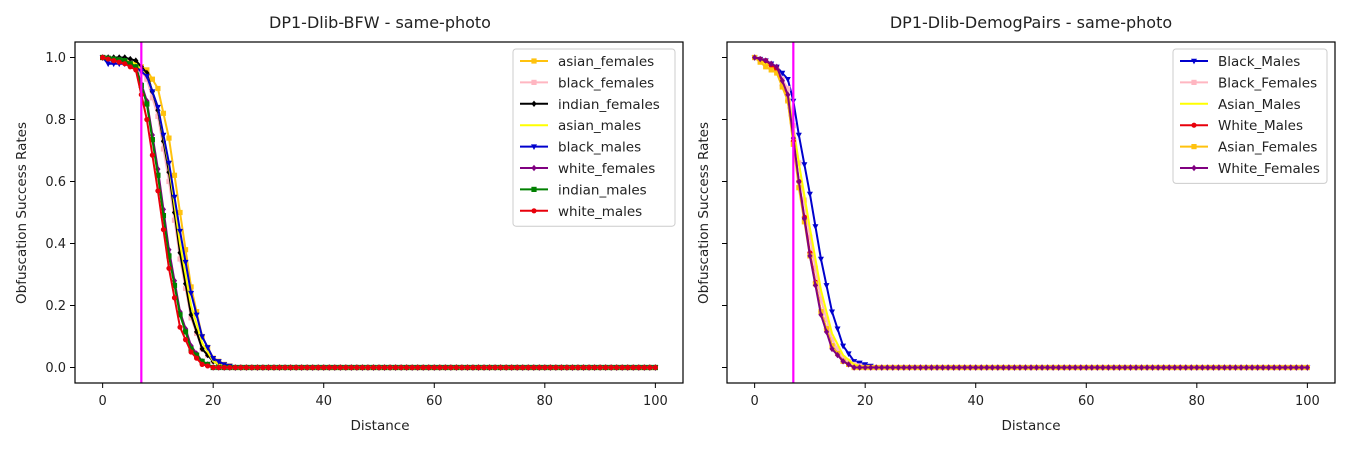  What do you see at coordinates (1259, 105) in the screenshot?
I see `legend-label: Asian_Males` at bounding box center [1259, 105].